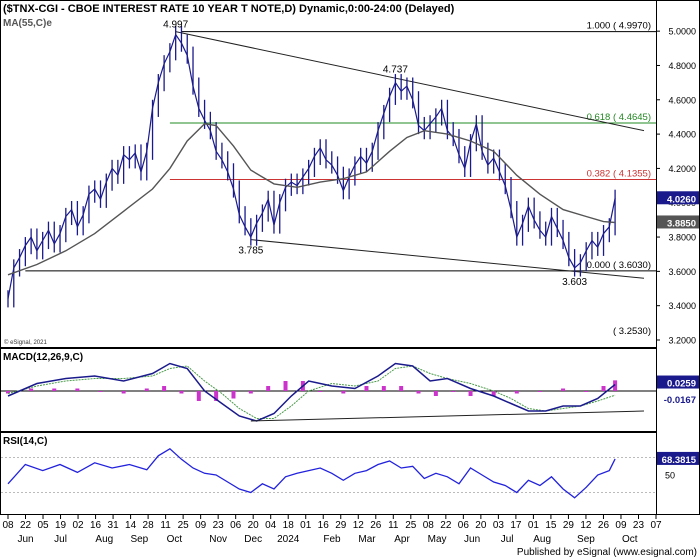 This screenshot has width=700, height=559. I want to click on fib-level-label: 0.618 ( 4.4645), so click(619, 117).